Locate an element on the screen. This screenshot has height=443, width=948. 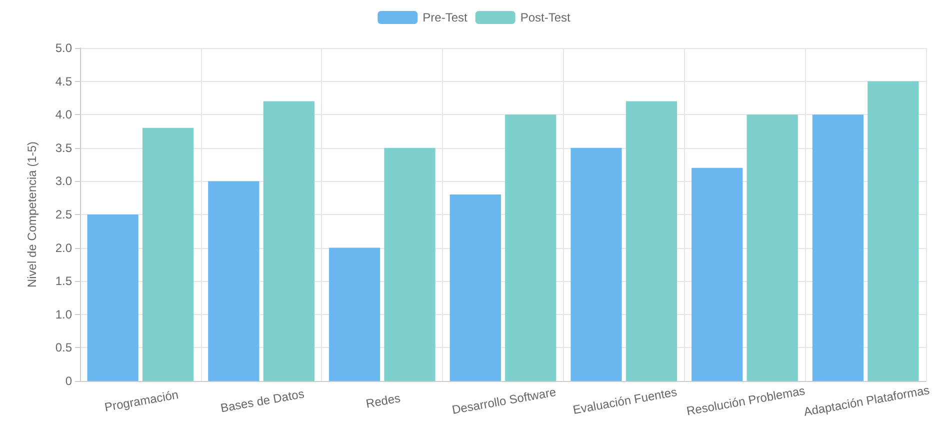
y-tick-label: 4.0 is located at coordinates (63, 115).